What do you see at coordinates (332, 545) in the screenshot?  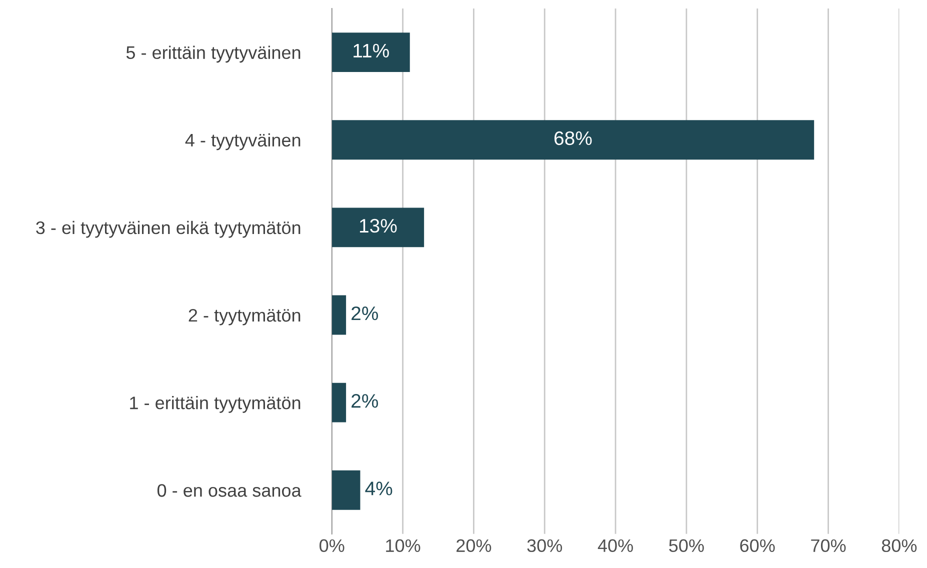 I see `x-tick-label: 0%` at bounding box center [332, 545].